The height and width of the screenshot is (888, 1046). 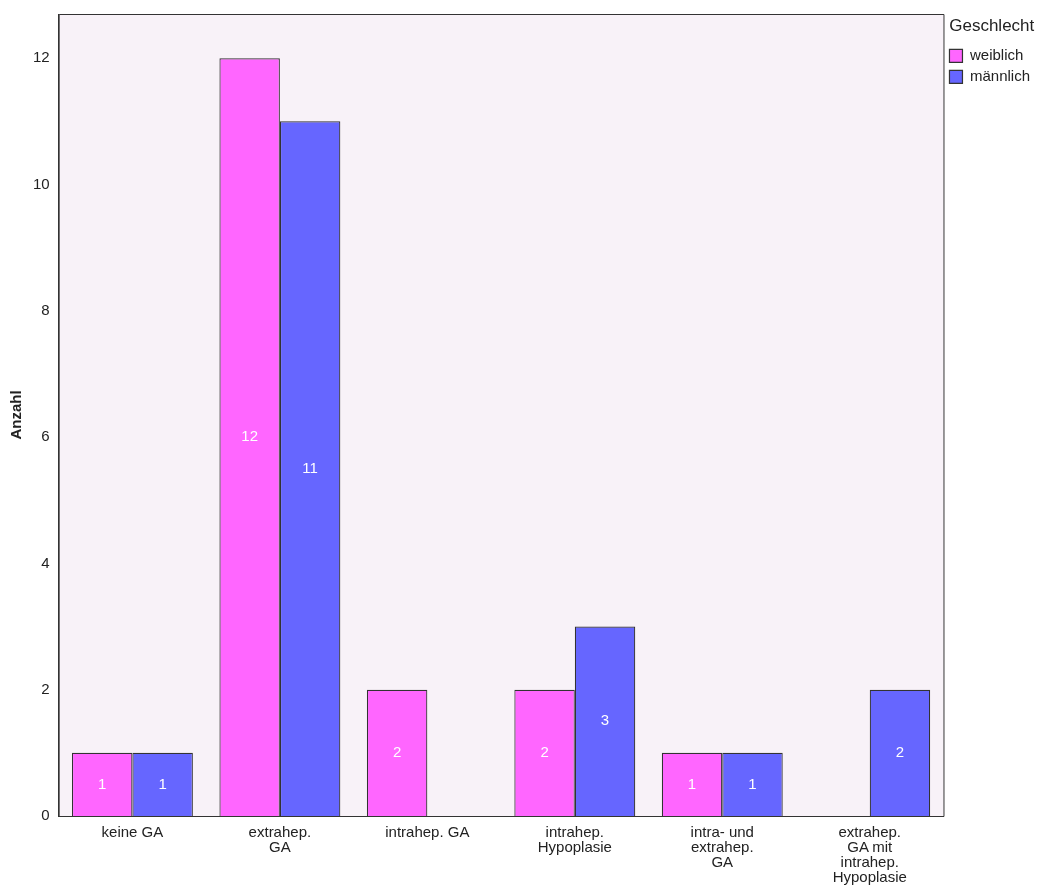 I want to click on x-tick-label: extrahep. GA mit intrahep. Hypoplasie, so click(x=869, y=853).